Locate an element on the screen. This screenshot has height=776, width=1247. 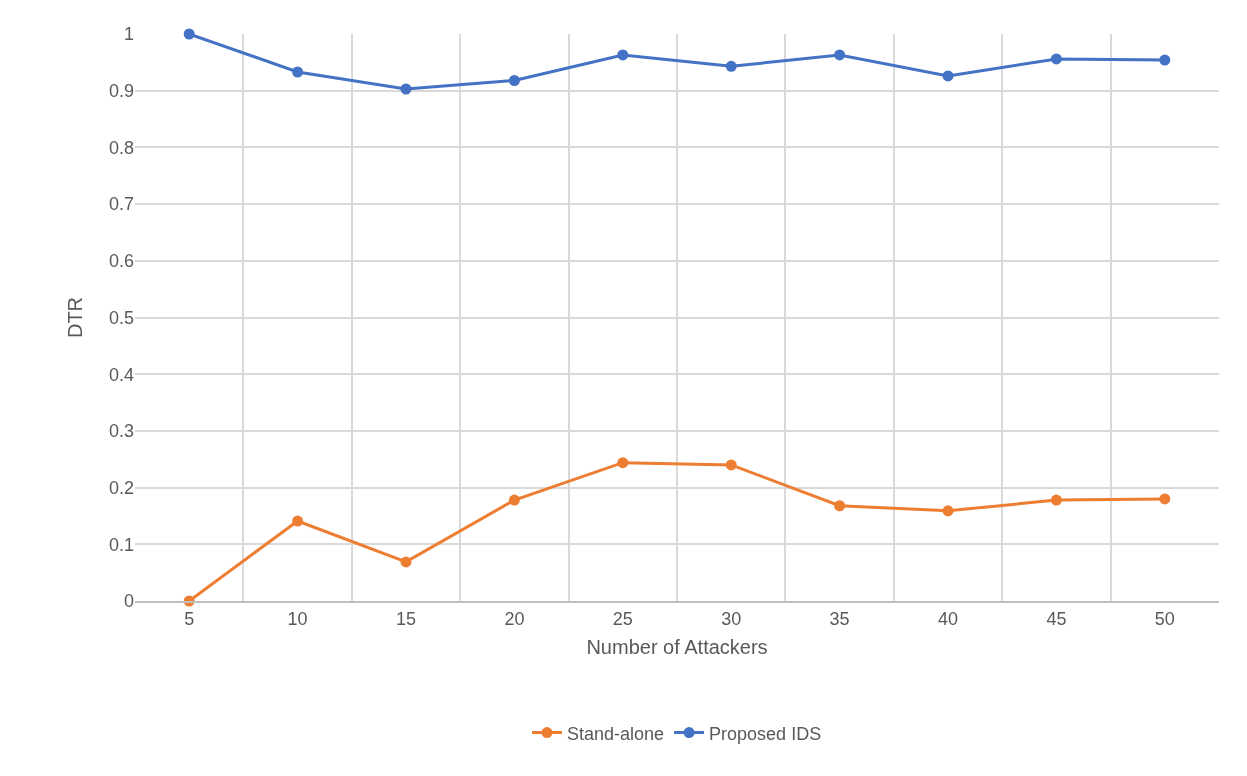
y-tick-label: 0.3 is located at coordinates (121, 431).